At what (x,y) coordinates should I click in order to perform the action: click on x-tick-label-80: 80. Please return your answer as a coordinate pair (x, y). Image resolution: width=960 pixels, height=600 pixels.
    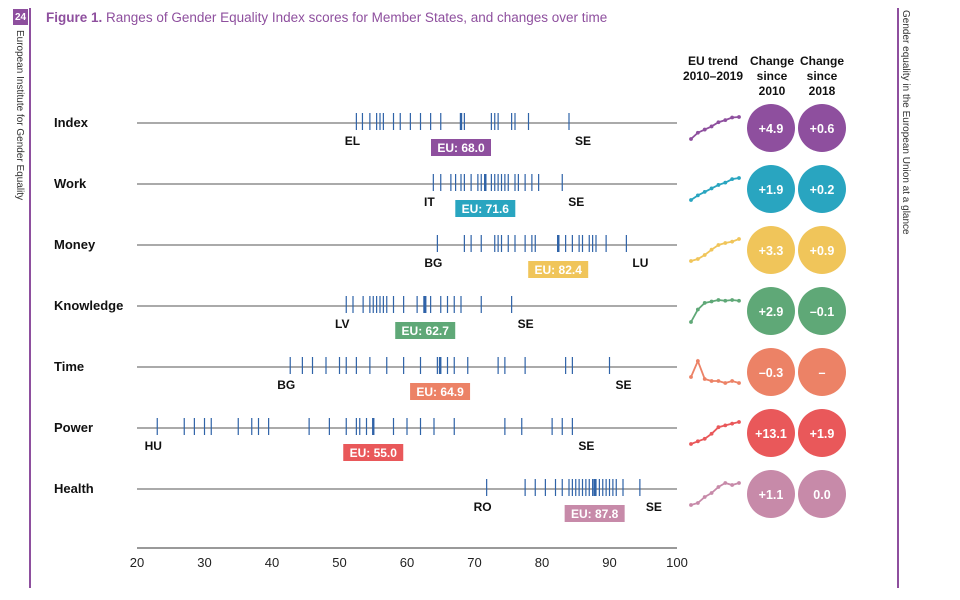
    Looking at the image, I should click on (542, 562).